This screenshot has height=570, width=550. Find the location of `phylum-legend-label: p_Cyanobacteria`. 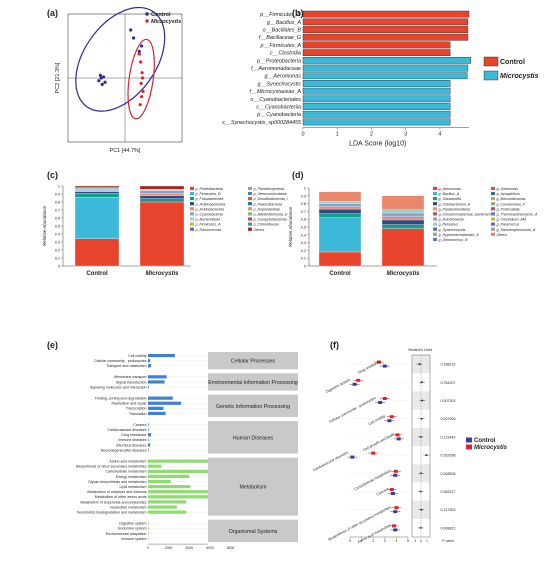

phylum-legend-label: p_Cyanobacteria is located at coordinates (209, 215).